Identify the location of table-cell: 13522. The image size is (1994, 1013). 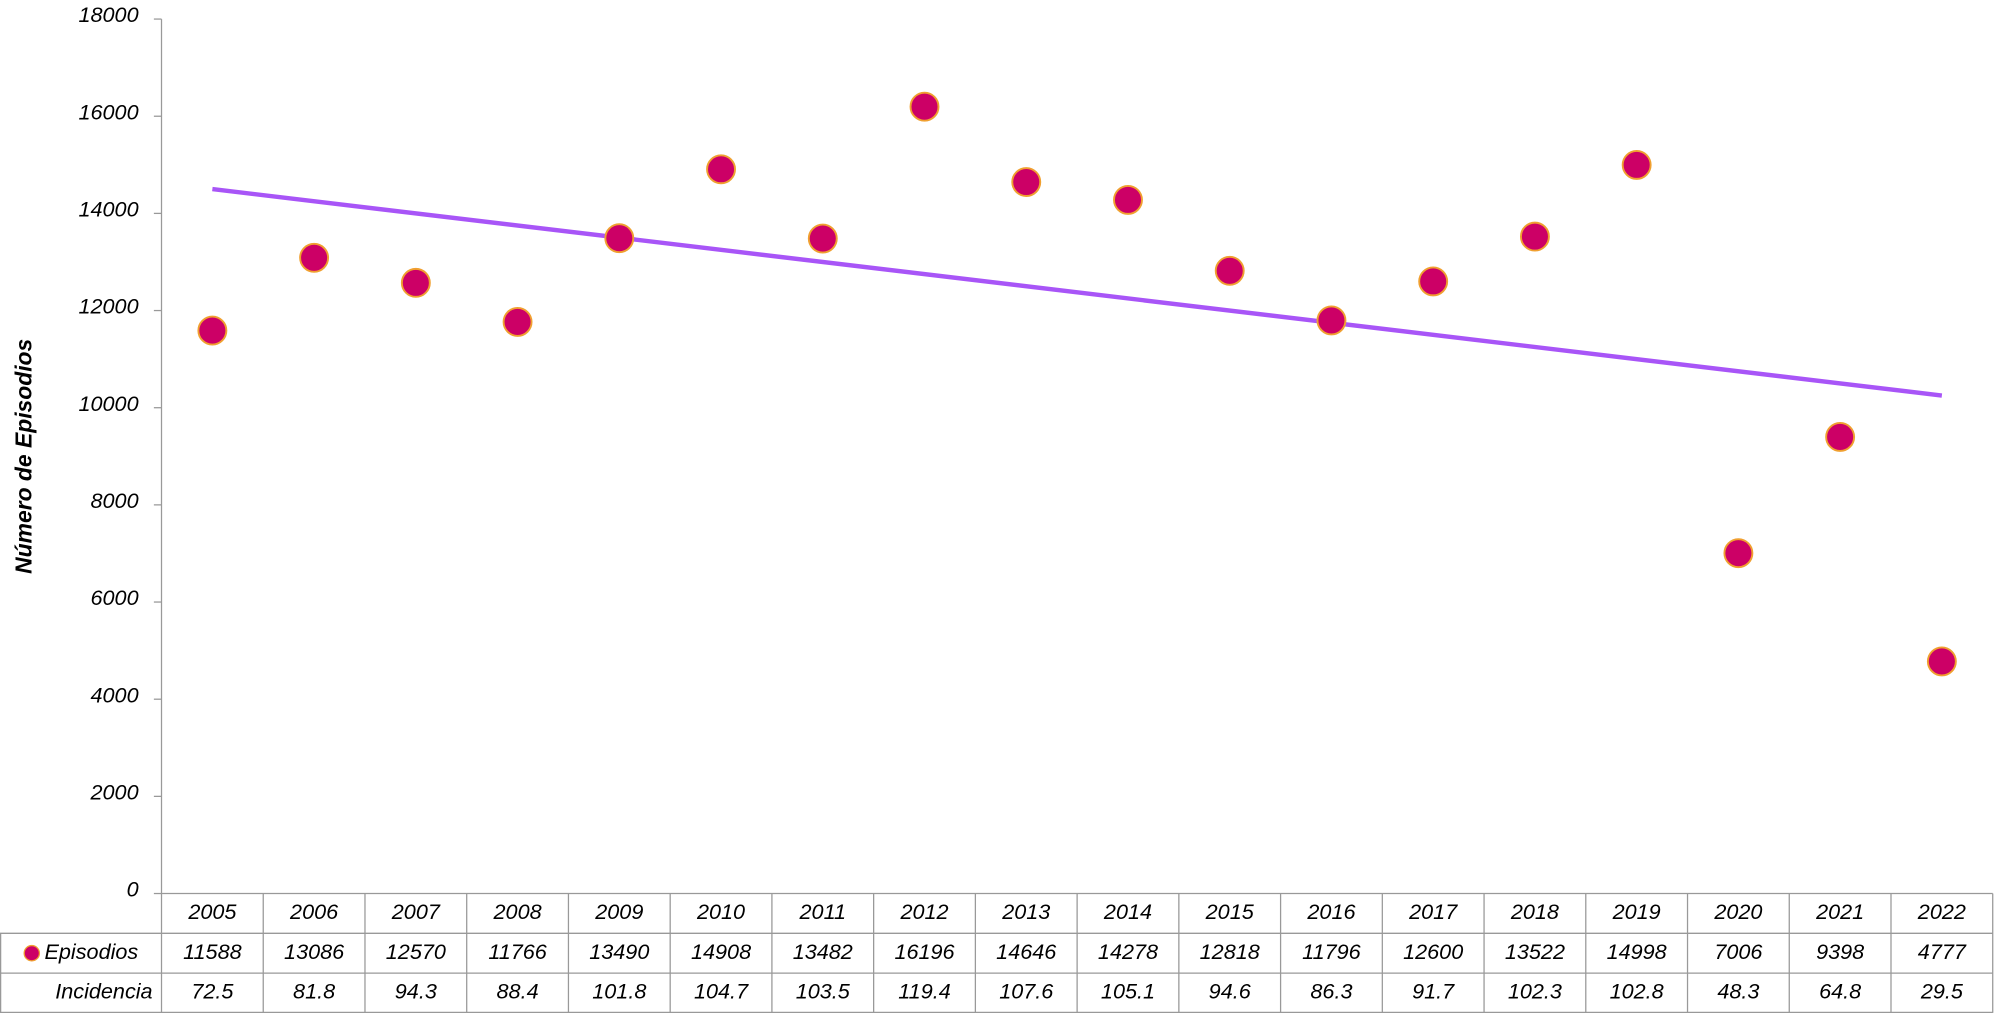
(1535, 951).